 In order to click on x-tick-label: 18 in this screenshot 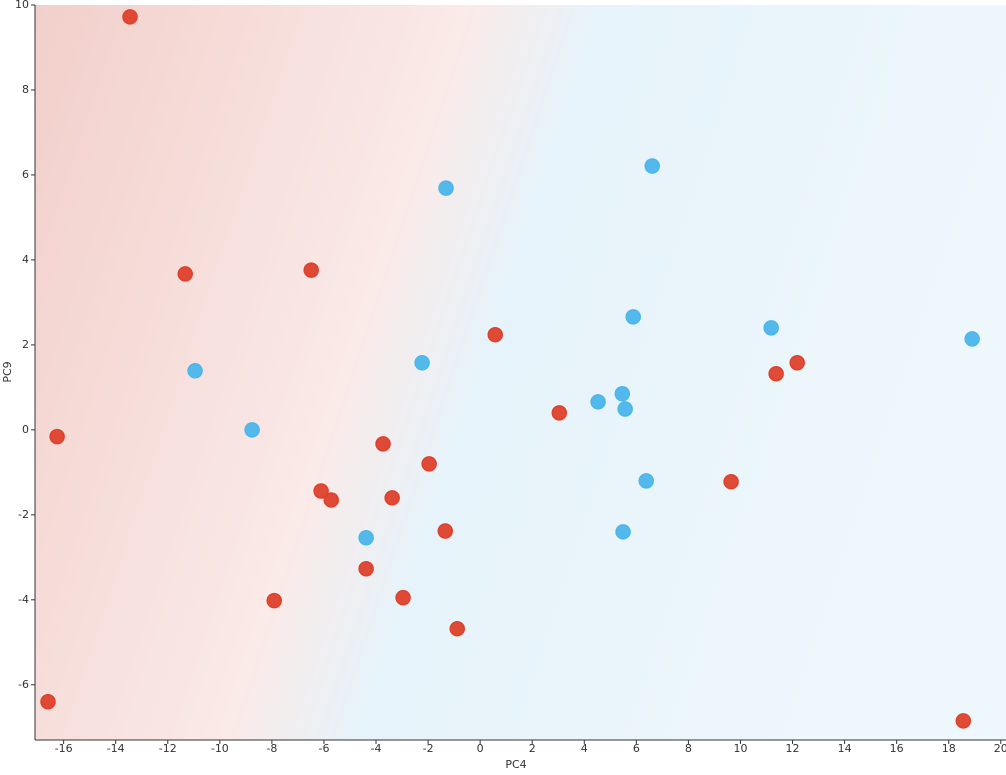, I will do `click(949, 748)`.